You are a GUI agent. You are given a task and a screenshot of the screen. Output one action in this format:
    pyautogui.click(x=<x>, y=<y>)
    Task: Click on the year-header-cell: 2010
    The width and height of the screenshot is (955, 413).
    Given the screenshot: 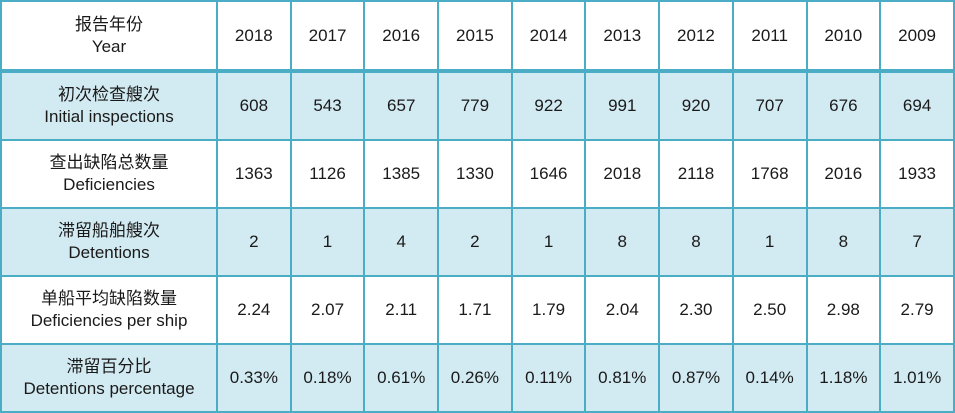 What is the action you would take?
    pyautogui.click(x=843, y=36)
    